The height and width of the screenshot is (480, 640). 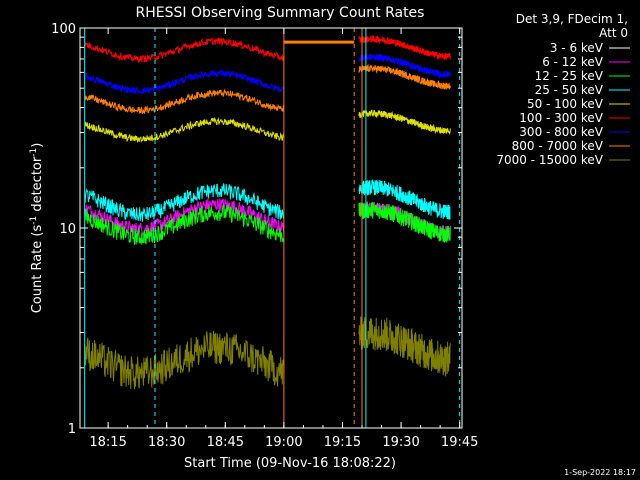 I want to click on legend-label-8: 7000 - 15000 keV, so click(x=549, y=160).